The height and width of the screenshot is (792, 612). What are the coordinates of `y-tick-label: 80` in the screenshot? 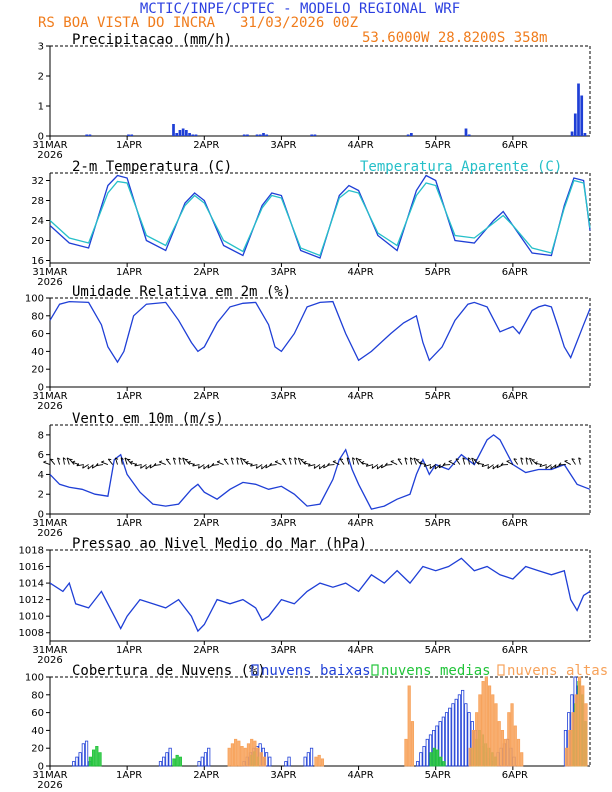 It's located at (37, 316).